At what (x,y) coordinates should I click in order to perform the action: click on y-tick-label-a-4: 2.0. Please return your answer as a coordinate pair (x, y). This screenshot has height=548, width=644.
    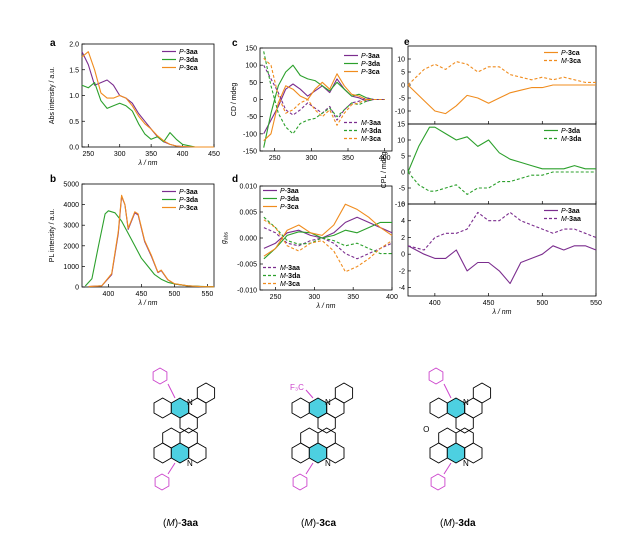
    Looking at the image, I should click on (74, 45).